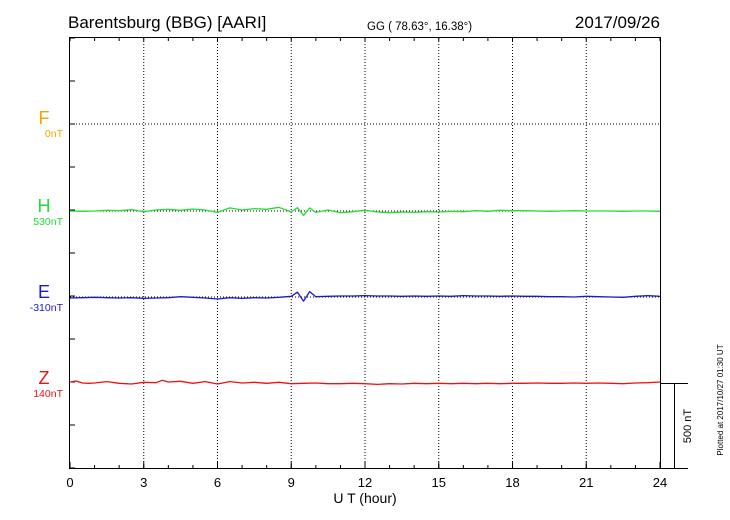 The width and height of the screenshot is (730, 520). What do you see at coordinates (167, 22) in the screenshot?
I see `station-title: Barentsburg (BBG) [AARI]` at bounding box center [167, 22].